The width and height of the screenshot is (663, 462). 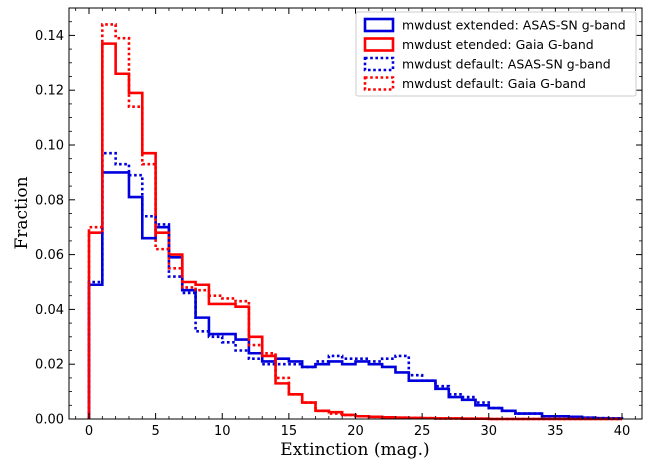 What do you see at coordinates (155, 431) in the screenshot?
I see `x-tick-label: 5` at bounding box center [155, 431].